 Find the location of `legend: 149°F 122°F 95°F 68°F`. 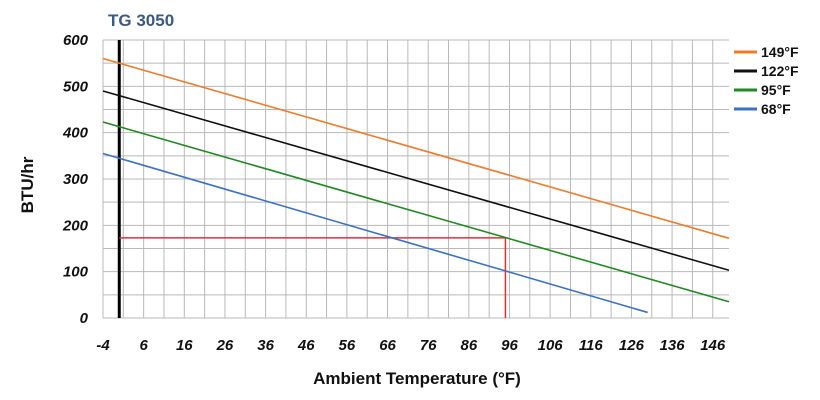

legend: 149°F 122°F 95°F 68°F is located at coordinates (766, 80).